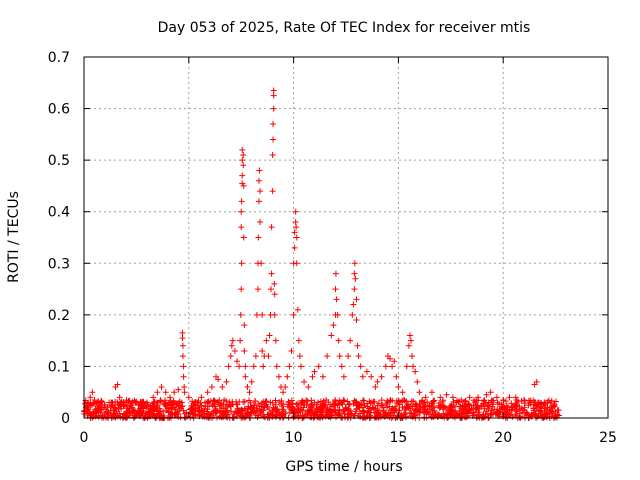 Image resolution: width=640 pixels, height=480 pixels. I want to click on y-tick-label: 0.7, so click(59, 58).